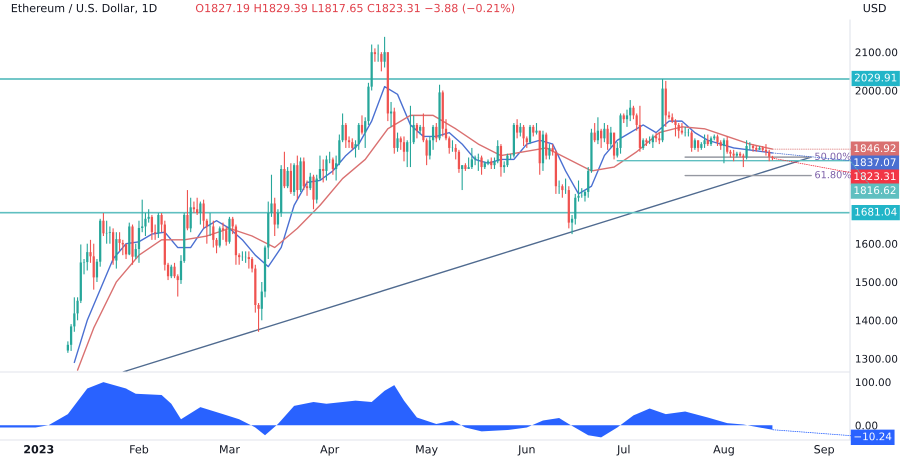  Describe the element at coordinates (875, 176) in the screenshot. I see `annotation: 1823.31` at that location.